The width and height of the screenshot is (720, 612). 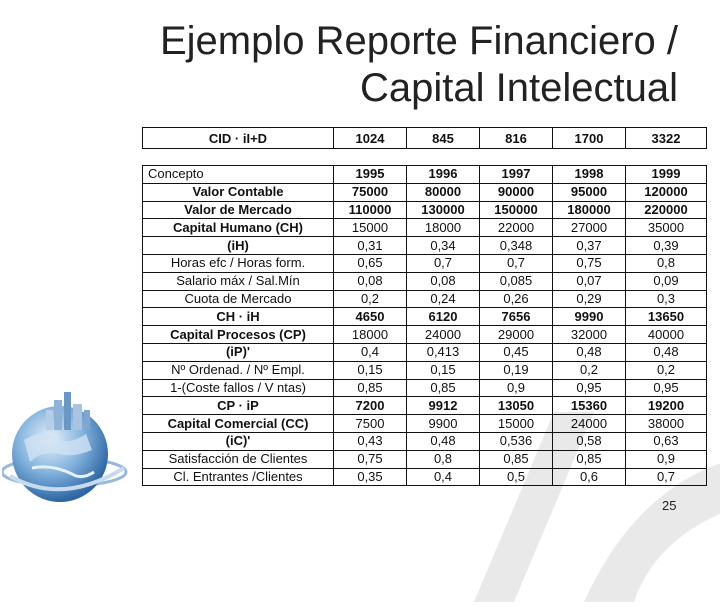 What do you see at coordinates (589, 174) in the screenshot?
I see `column-header: 1998` at bounding box center [589, 174].